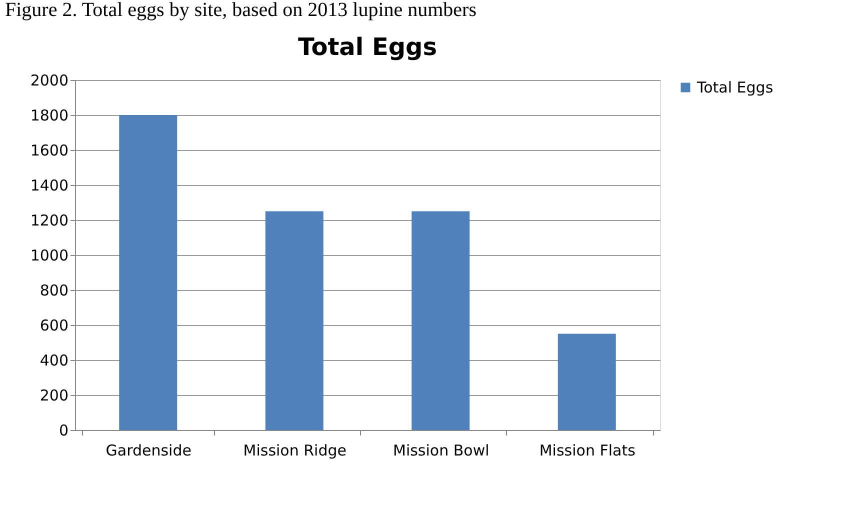 This screenshot has width=845, height=510. Describe the element at coordinates (241, 10) in the screenshot. I see `caption: Figure 2. Total eggs by site, based on 2013 lupine numbers` at that location.